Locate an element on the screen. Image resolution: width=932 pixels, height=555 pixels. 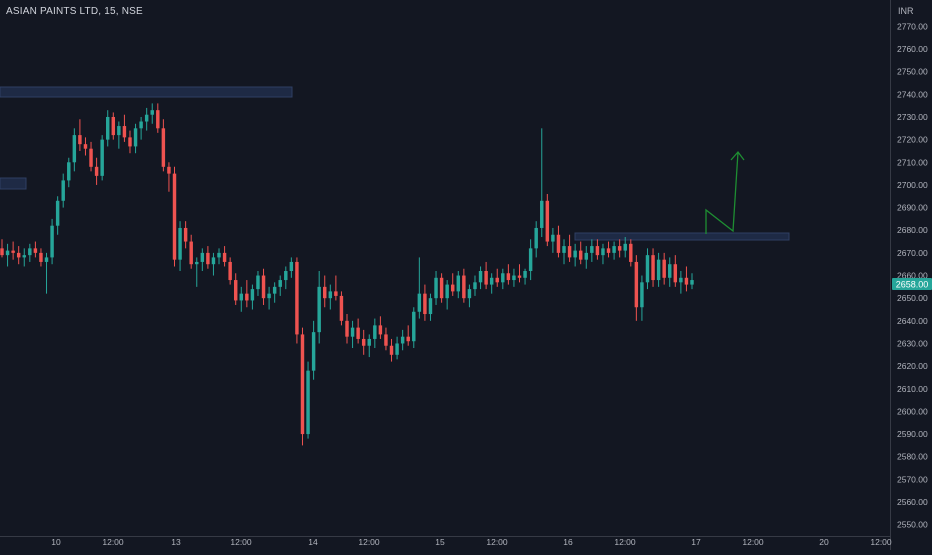
zone-left is located at coordinates (13, 183).